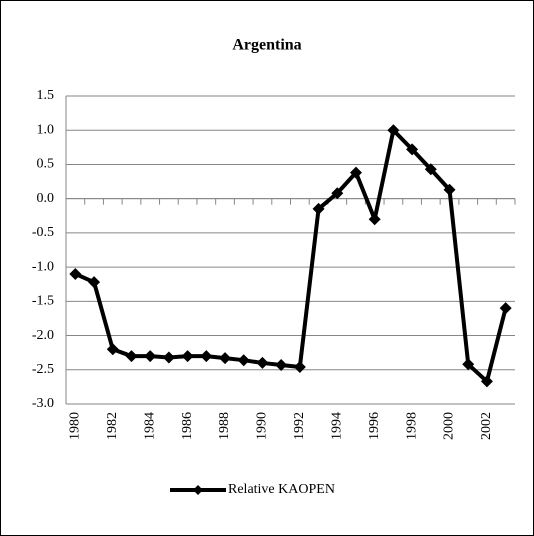  What do you see at coordinates (46, 95) in the screenshot?
I see `y-tick-label: 1.5` at bounding box center [46, 95].